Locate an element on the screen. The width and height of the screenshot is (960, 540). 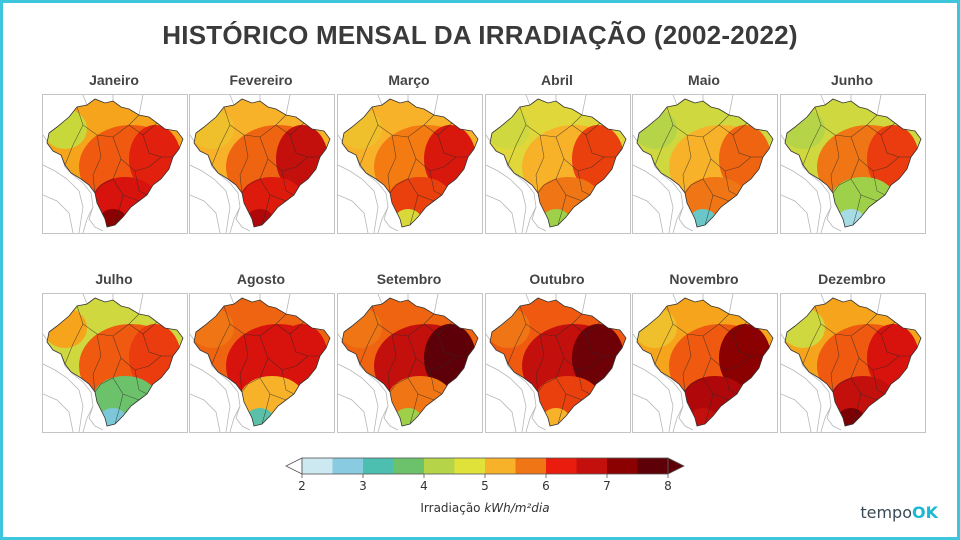
legend-tick-label: 5 is located at coordinates (485, 486).